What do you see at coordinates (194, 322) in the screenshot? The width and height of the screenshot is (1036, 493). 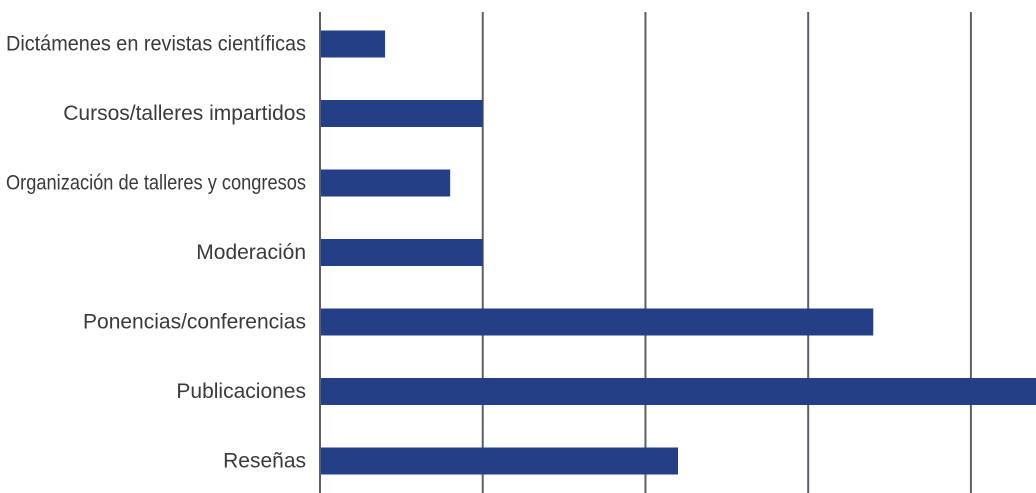 I see `category-label: Ponencias/conferencias` at bounding box center [194, 322].